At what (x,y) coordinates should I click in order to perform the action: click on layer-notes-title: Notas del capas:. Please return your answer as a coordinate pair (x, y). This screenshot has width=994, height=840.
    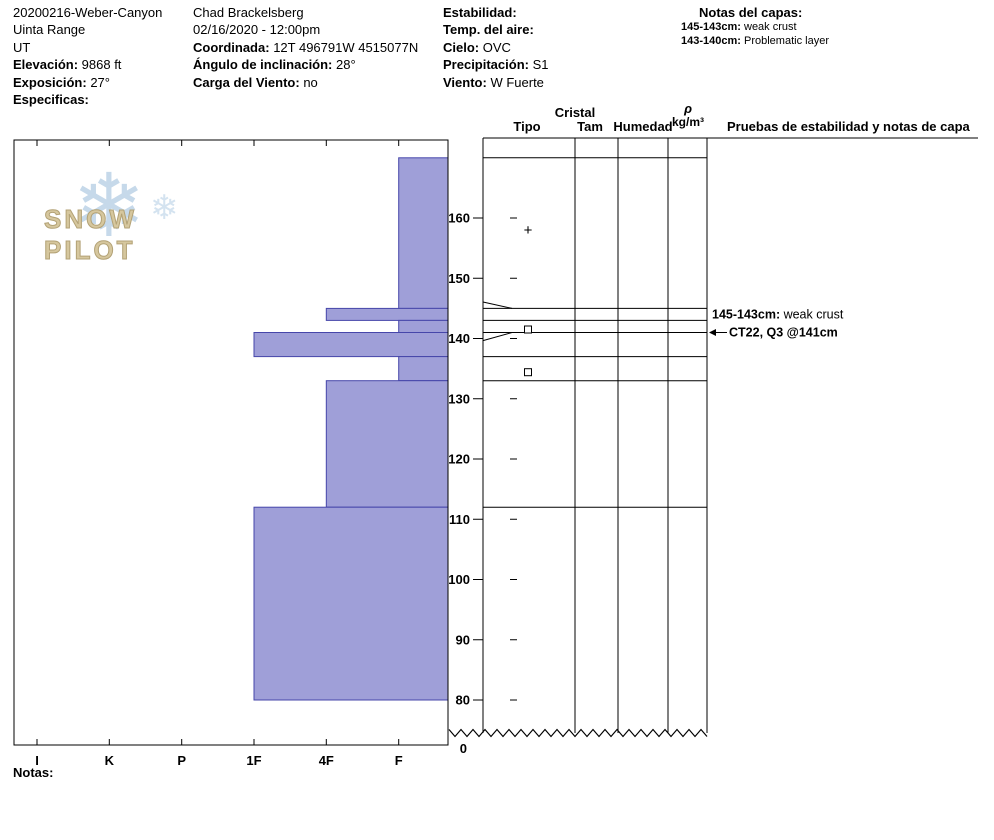
    Looking at the image, I should click on (751, 12).